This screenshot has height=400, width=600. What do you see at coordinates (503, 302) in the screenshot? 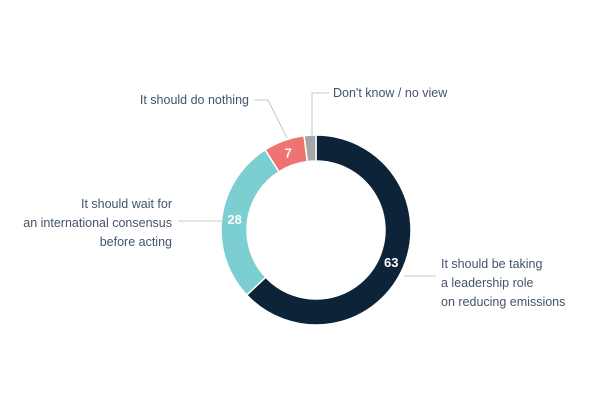
I see `callout-line: on reducing emissions` at bounding box center [503, 302].